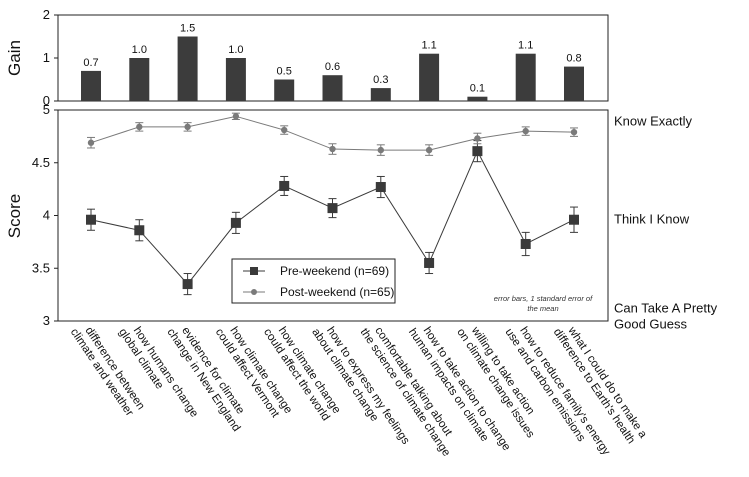 The image size is (749, 477). What do you see at coordinates (46, 109) in the screenshot?
I see `score-tick-label: 5` at bounding box center [46, 109].